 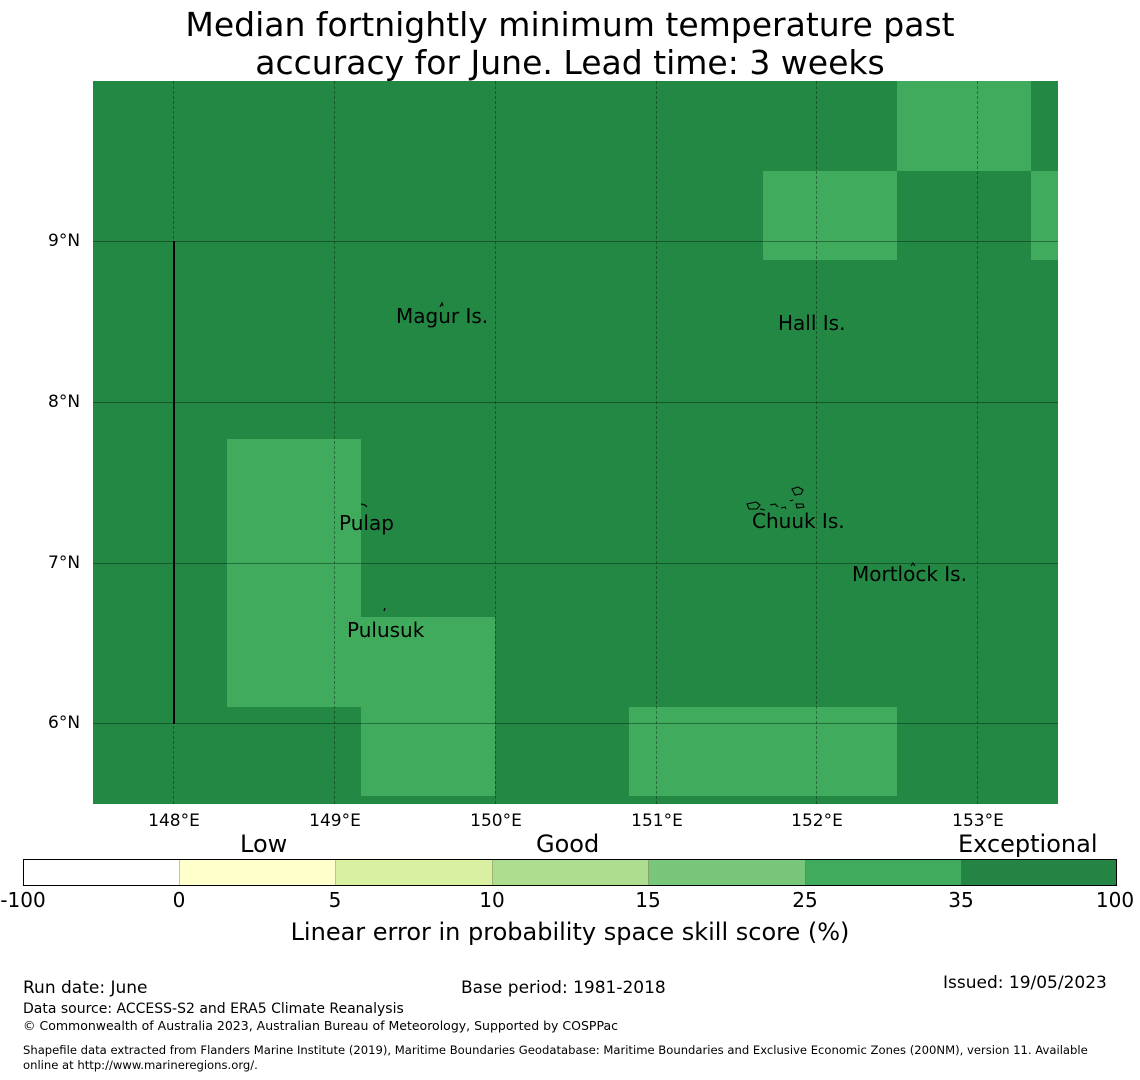 I want to click on place-label-pulap: Pulap, so click(x=366, y=523).